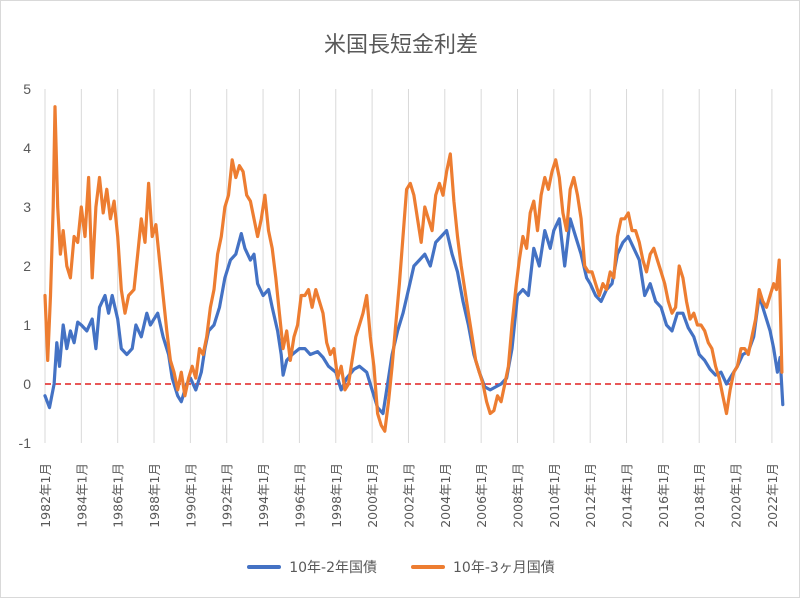  I want to click on x-tick-label: 1994年1月, so click(263, 495).